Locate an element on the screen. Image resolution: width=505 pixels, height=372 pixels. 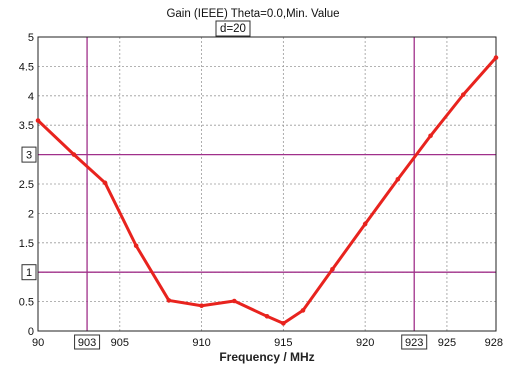
x-tick-labels: 90 905 910 915 920 925 928 is located at coordinates (267, 343).